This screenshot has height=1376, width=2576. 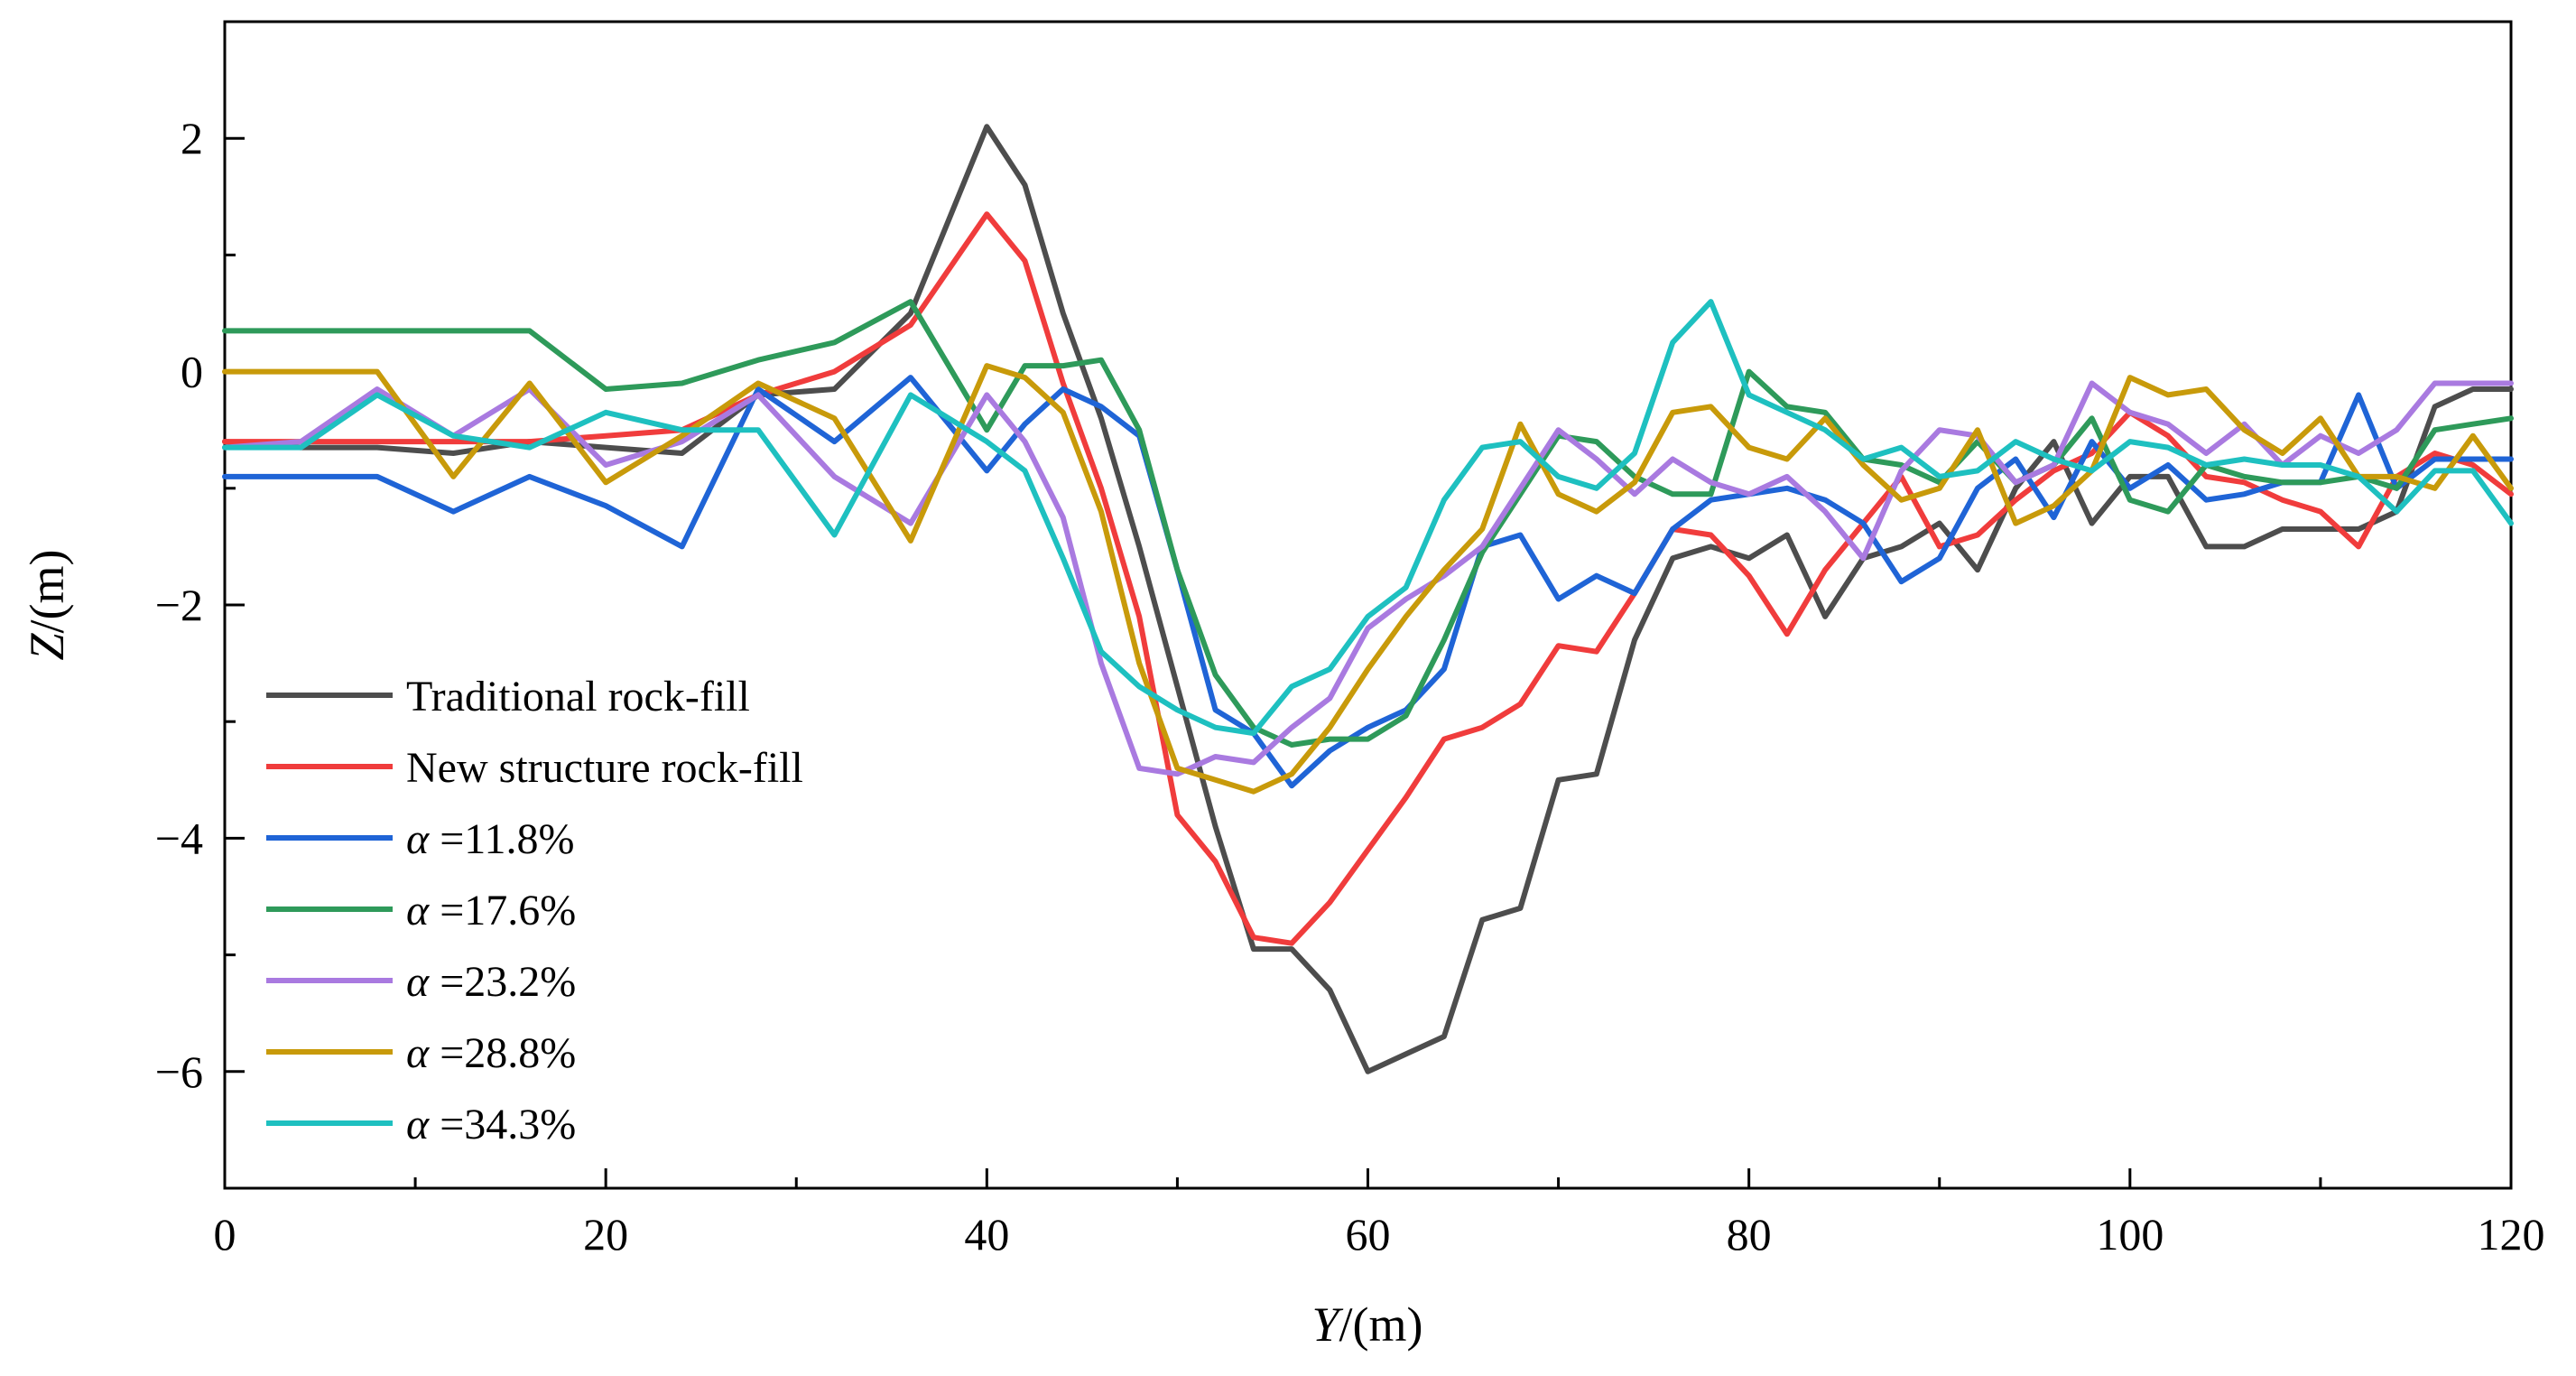 I want to click on legend-label: α =28.8%, so click(x=491, y=1053).